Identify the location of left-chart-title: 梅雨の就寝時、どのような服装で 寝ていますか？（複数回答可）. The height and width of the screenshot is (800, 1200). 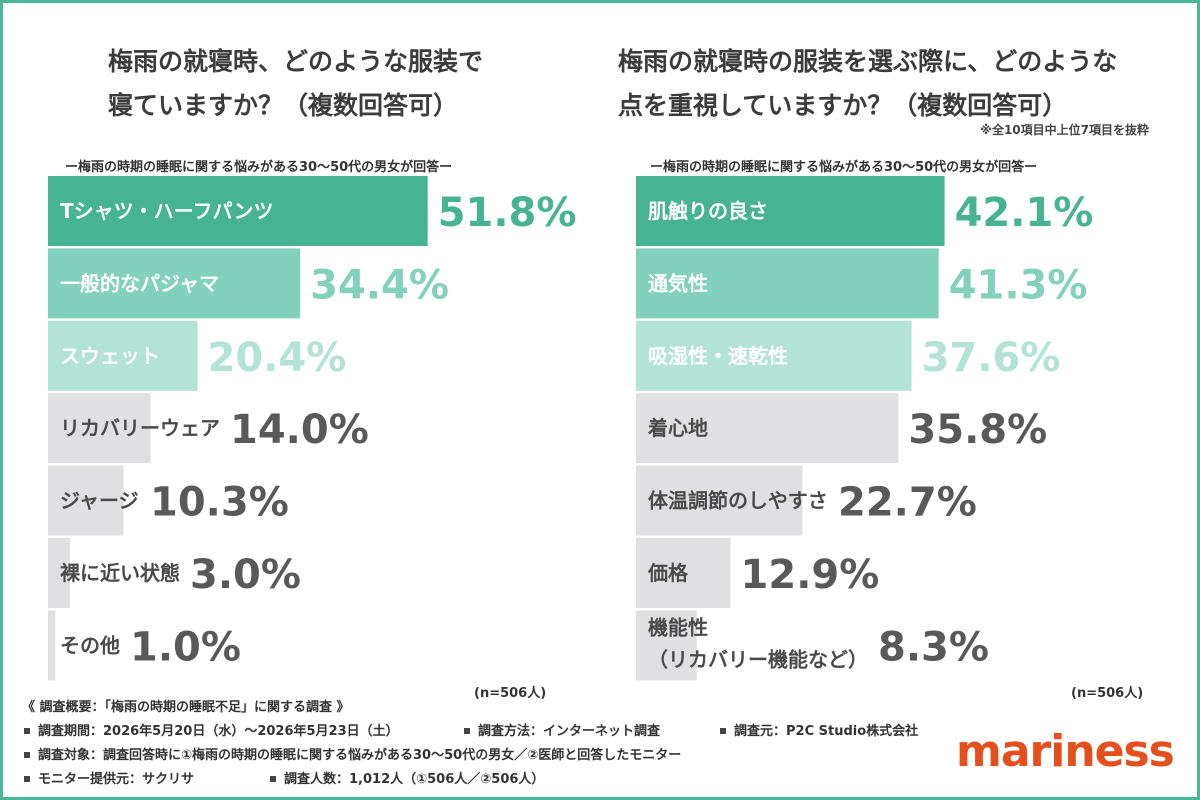
(296, 83).